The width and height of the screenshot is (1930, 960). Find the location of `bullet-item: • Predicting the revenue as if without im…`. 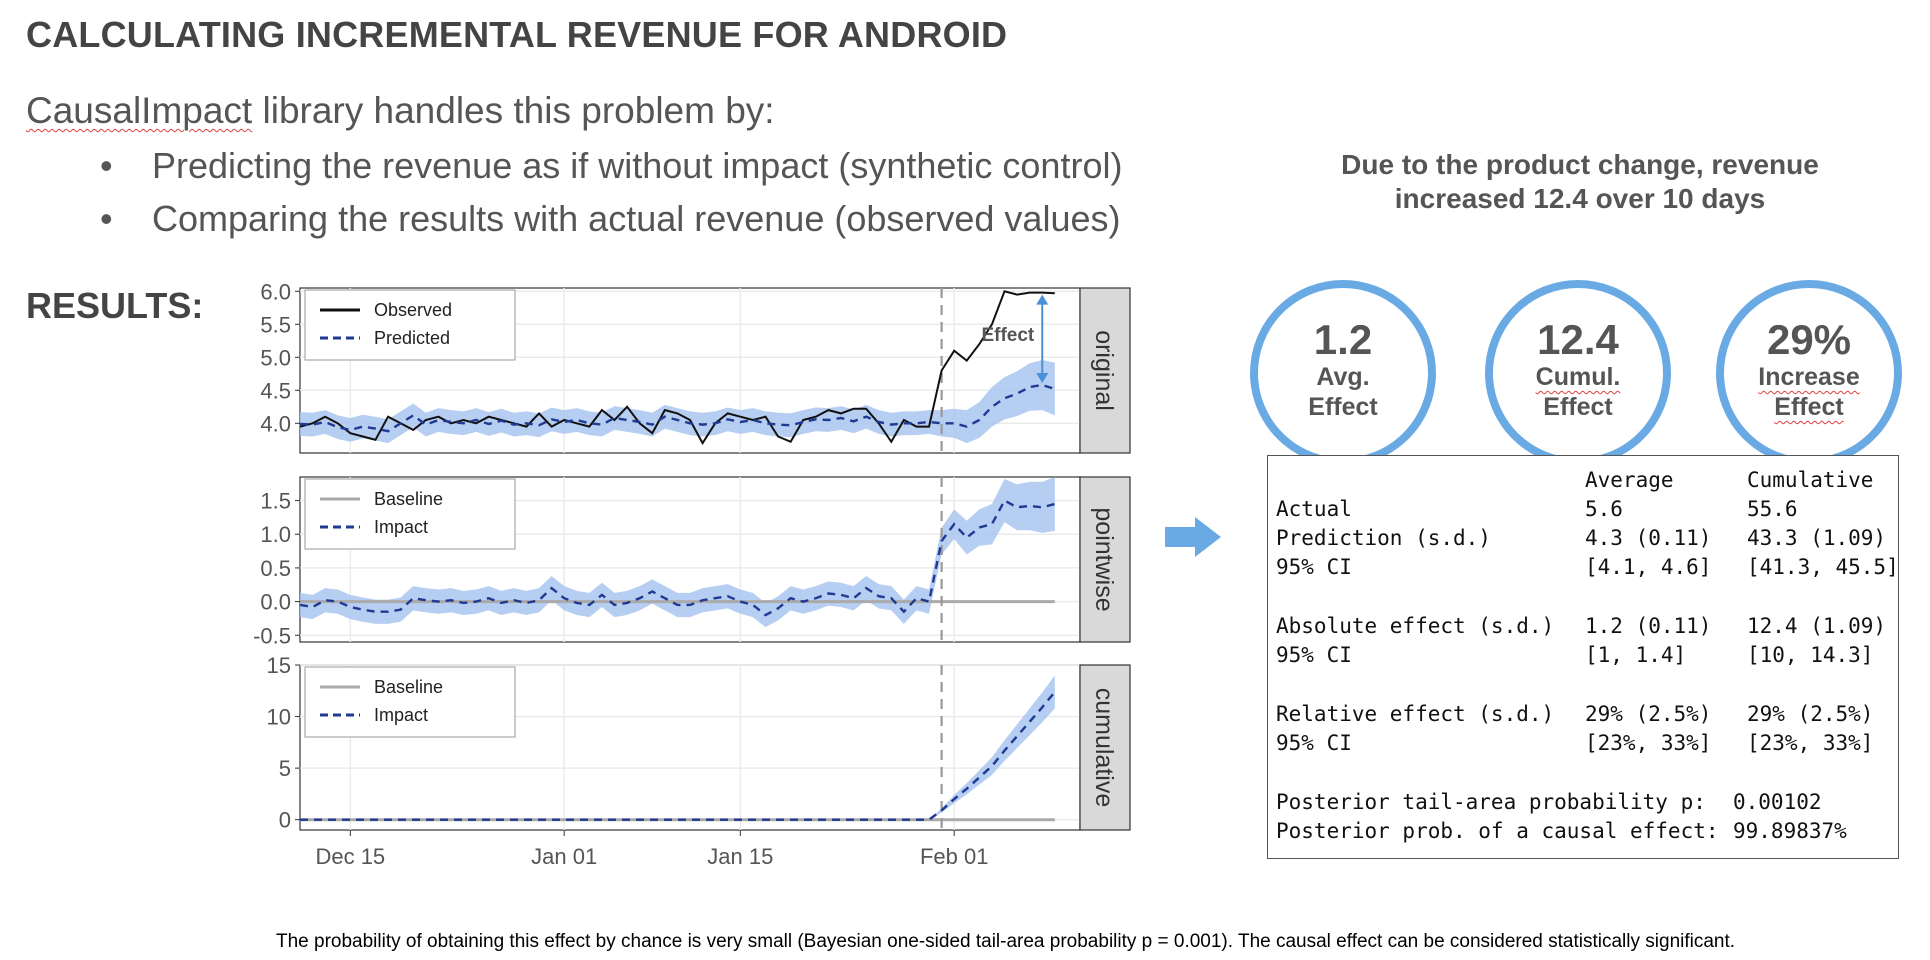

bullet-item: • Predicting the revenue as if without im… is located at coordinates (611, 166).